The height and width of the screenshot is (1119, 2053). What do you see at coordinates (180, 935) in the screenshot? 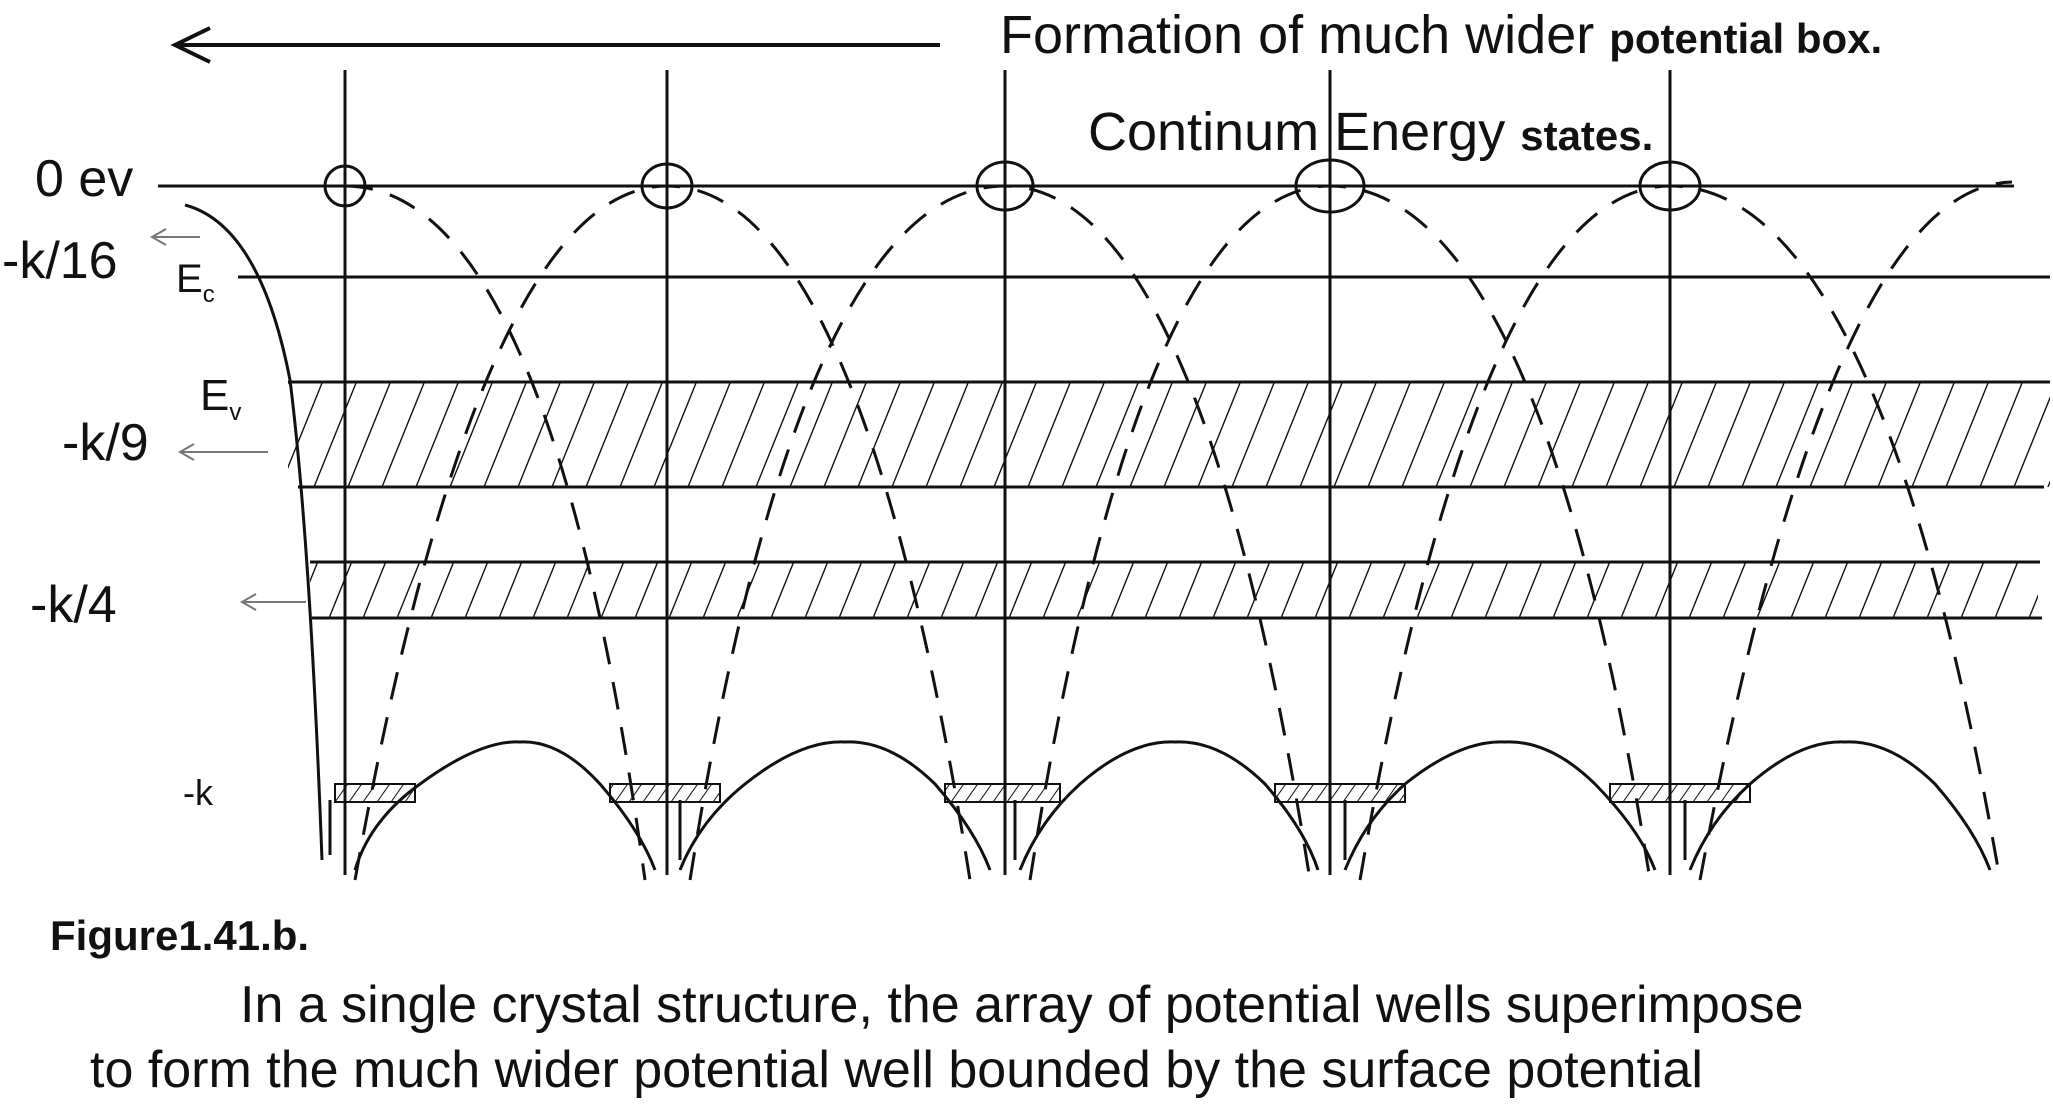
I see `figure-label: Figure1.41.b.` at bounding box center [180, 935].